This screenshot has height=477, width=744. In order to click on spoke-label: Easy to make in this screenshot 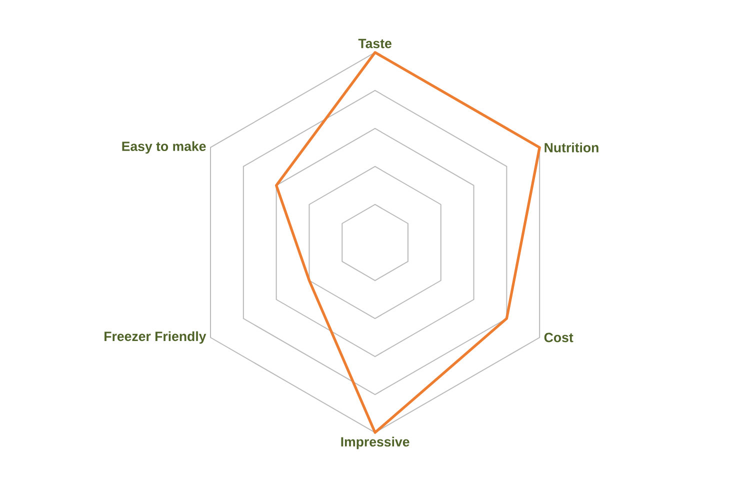, I will do `click(164, 147)`.